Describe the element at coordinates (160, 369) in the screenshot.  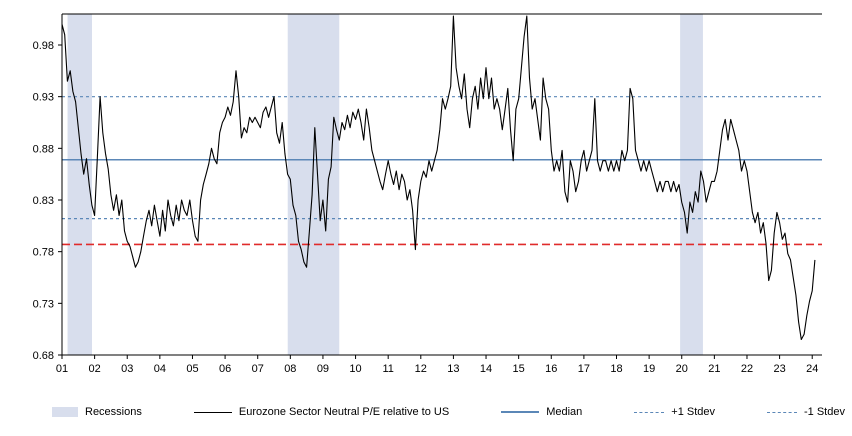
I see `x-tick-label: 04` at that location.